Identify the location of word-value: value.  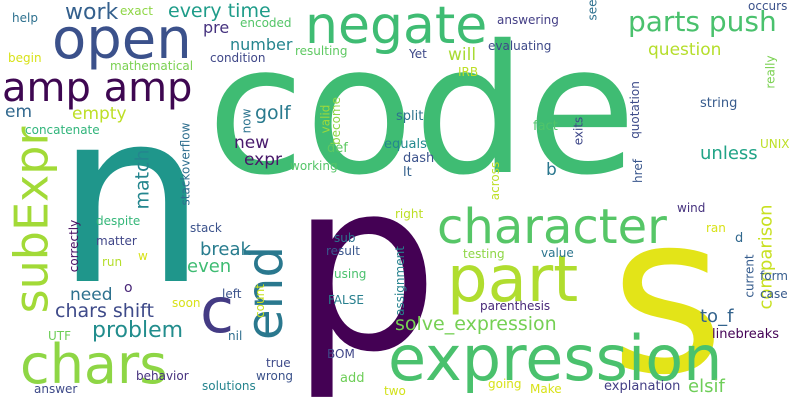
(557, 253).